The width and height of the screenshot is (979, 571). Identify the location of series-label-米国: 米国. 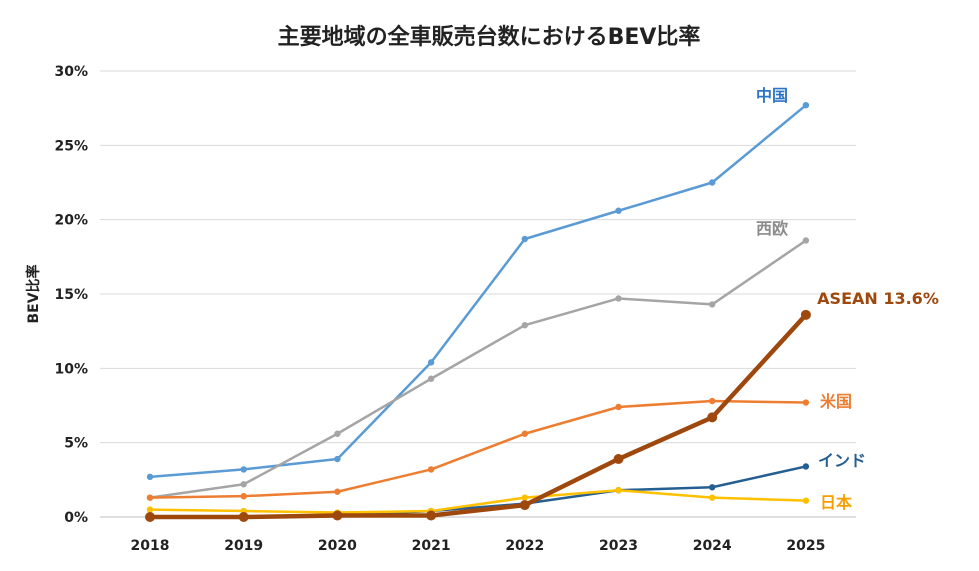
(836, 401).